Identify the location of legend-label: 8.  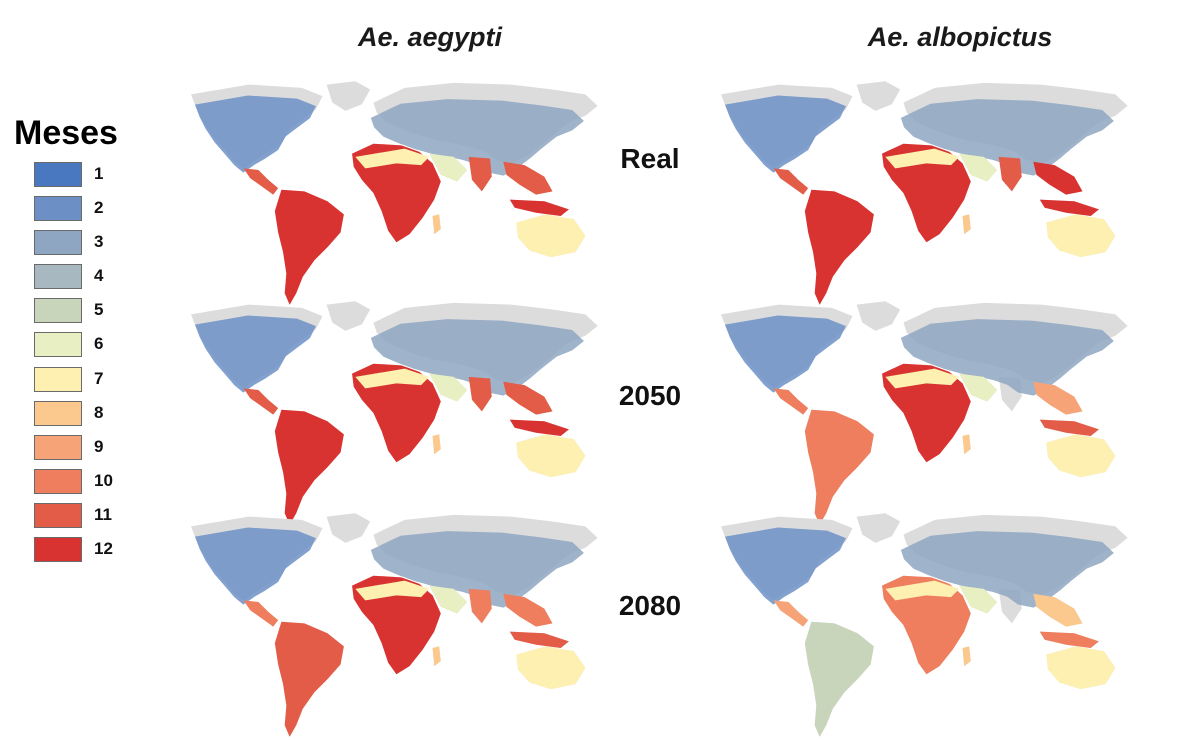
(99, 412).